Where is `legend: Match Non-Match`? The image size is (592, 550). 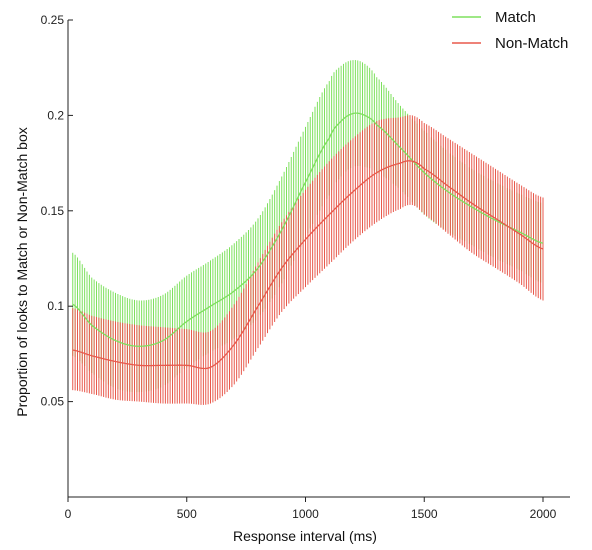 legend: Match Non-Match is located at coordinates (510, 30).